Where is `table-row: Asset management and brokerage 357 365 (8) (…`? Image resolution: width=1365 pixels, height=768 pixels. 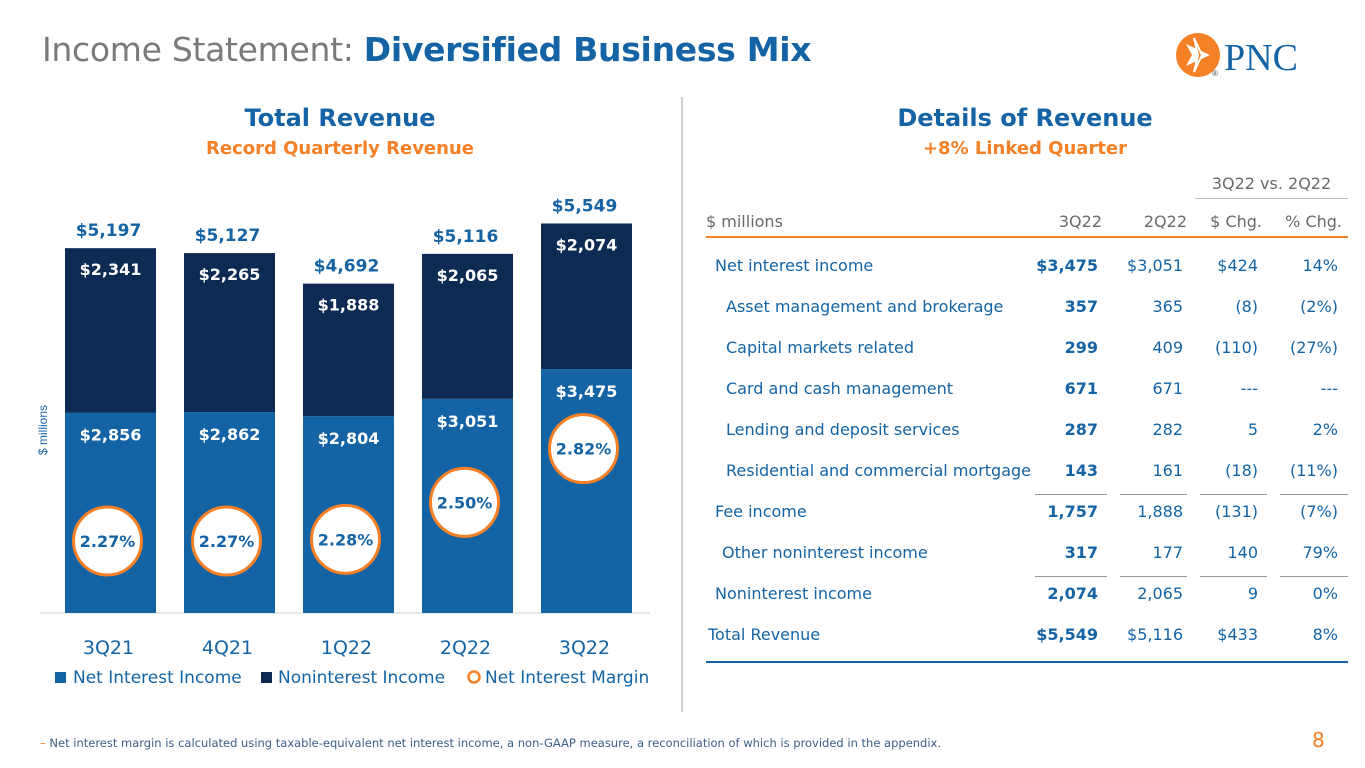 table-row: Asset management and brokerage 357 365 (8) (… is located at coordinates (1027, 317).